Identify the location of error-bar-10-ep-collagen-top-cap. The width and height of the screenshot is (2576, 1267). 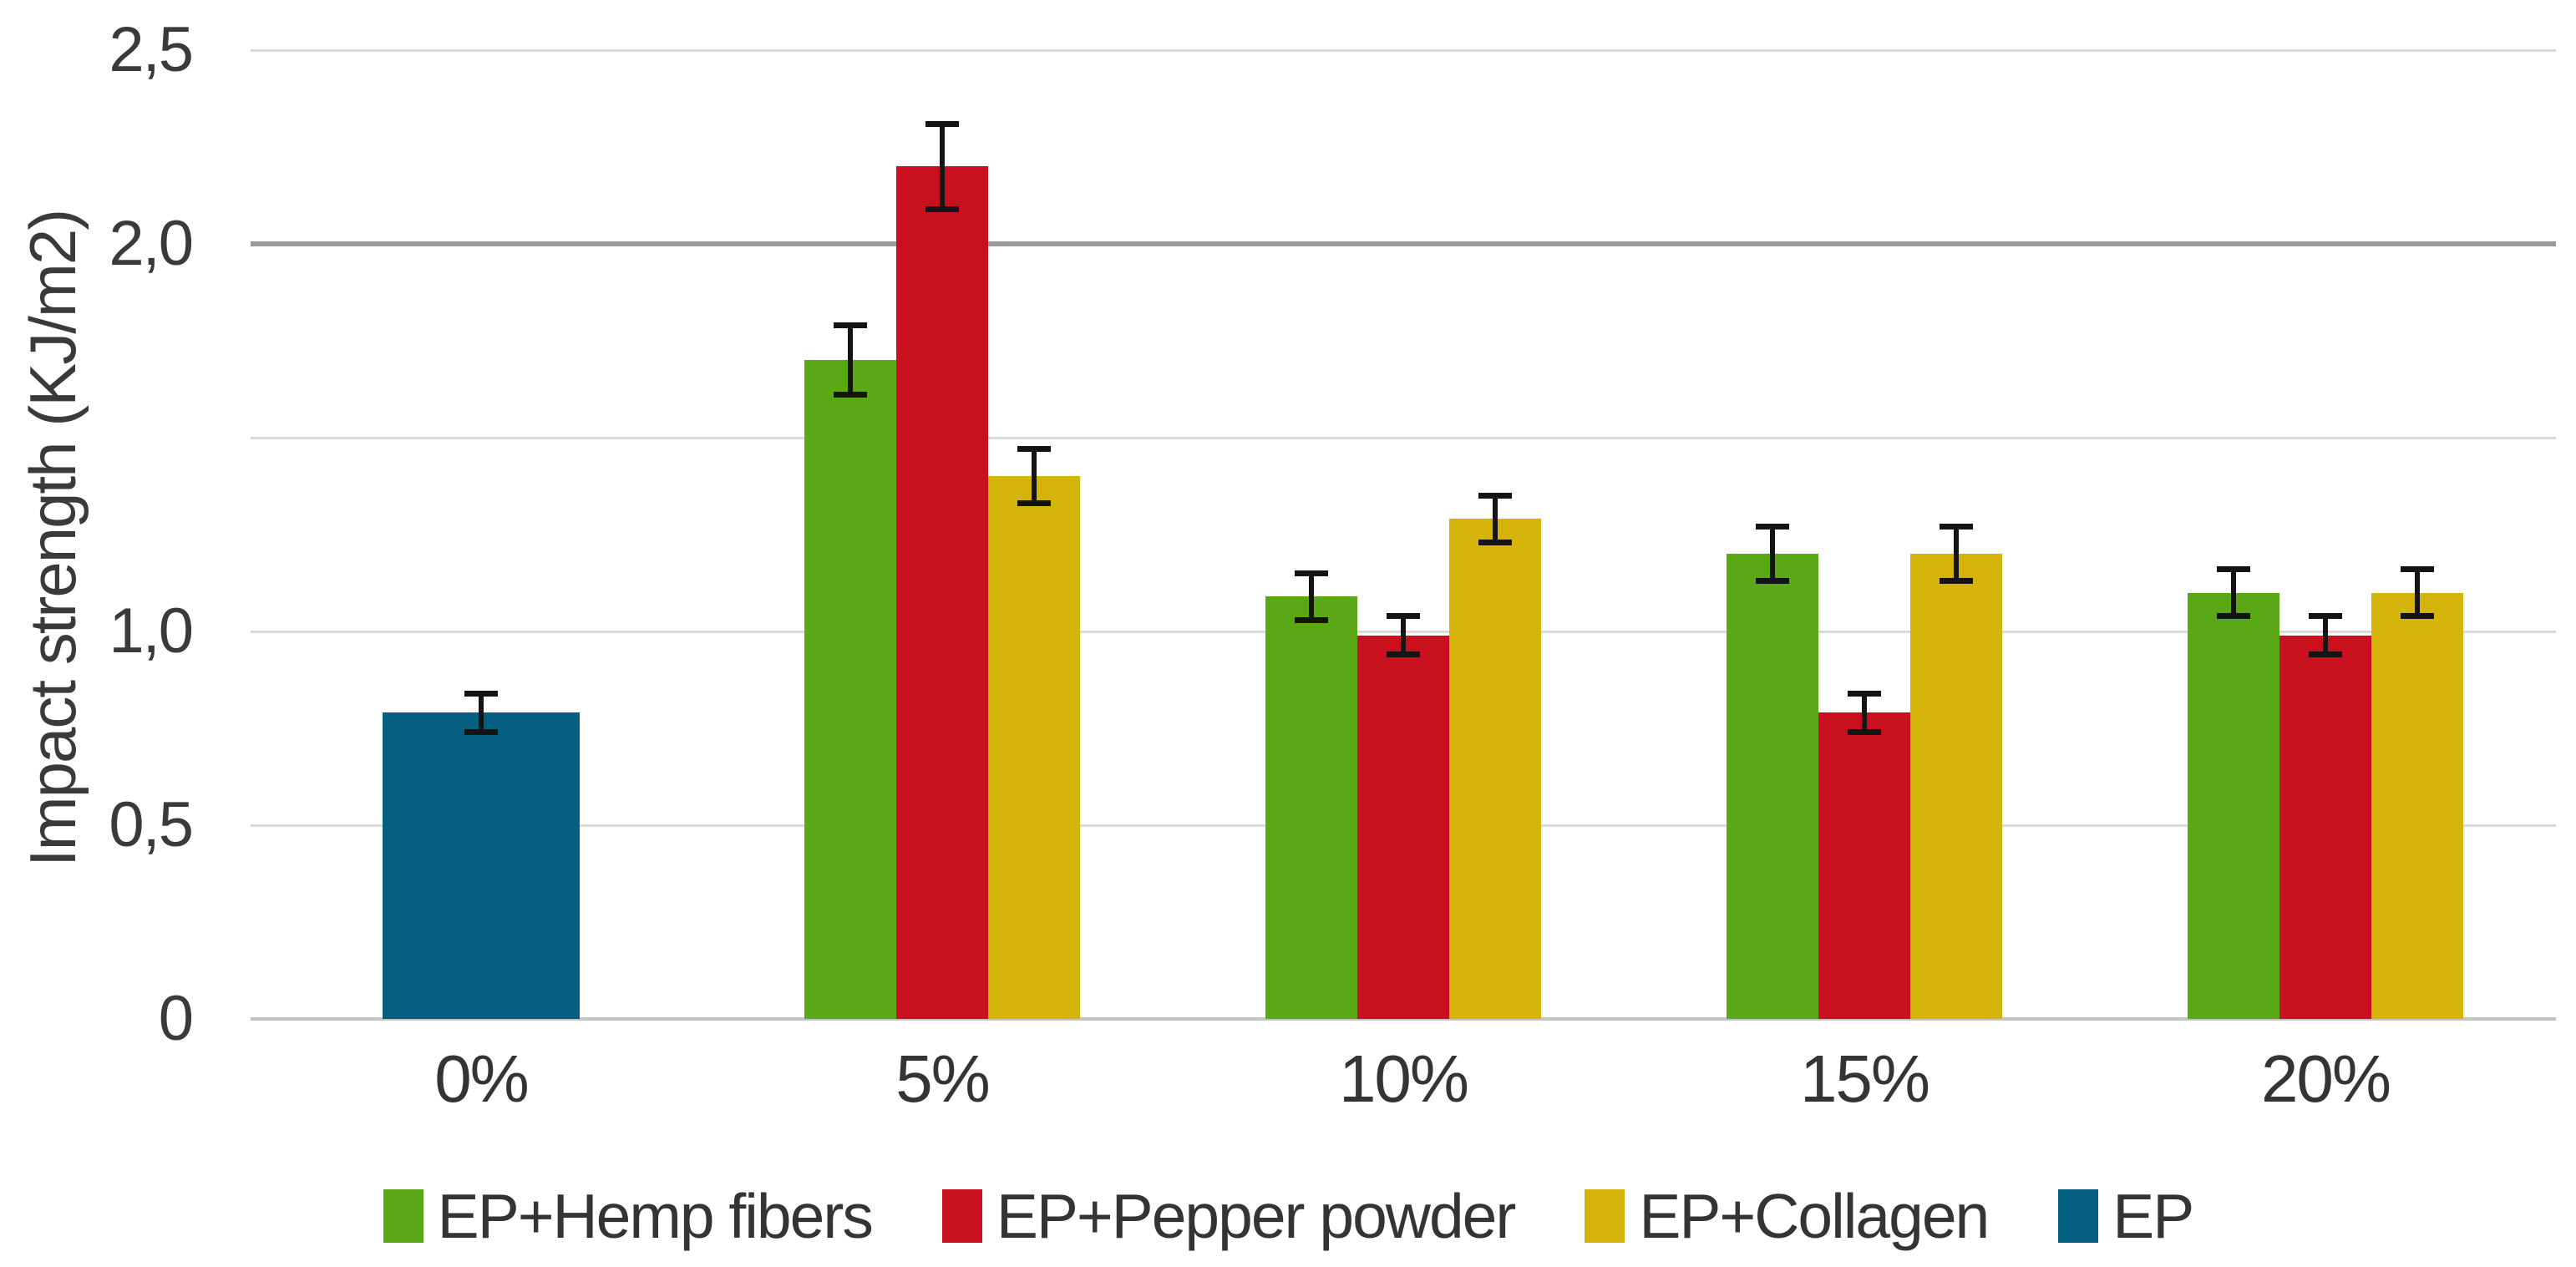
(1495, 496).